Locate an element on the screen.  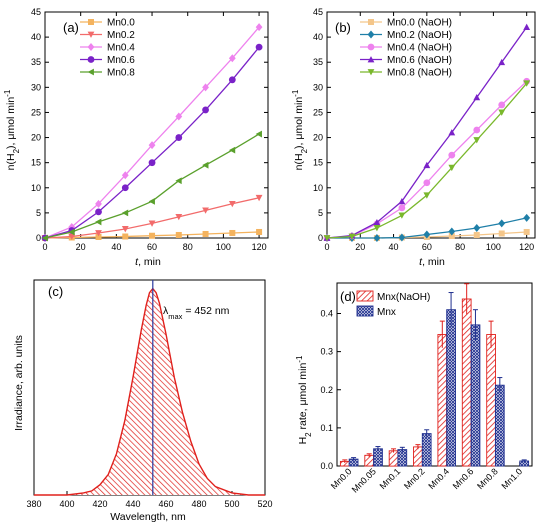
y-tick-label: 0.3 is located at coordinates (326, 352).